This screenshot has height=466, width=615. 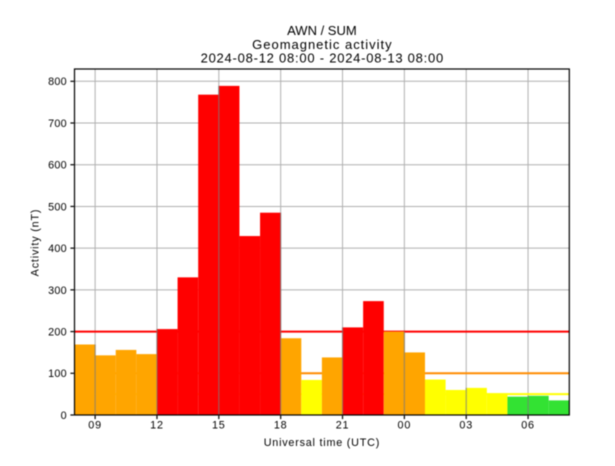 What do you see at coordinates (57, 332) in the screenshot?
I see `svg-text: 200` at bounding box center [57, 332].